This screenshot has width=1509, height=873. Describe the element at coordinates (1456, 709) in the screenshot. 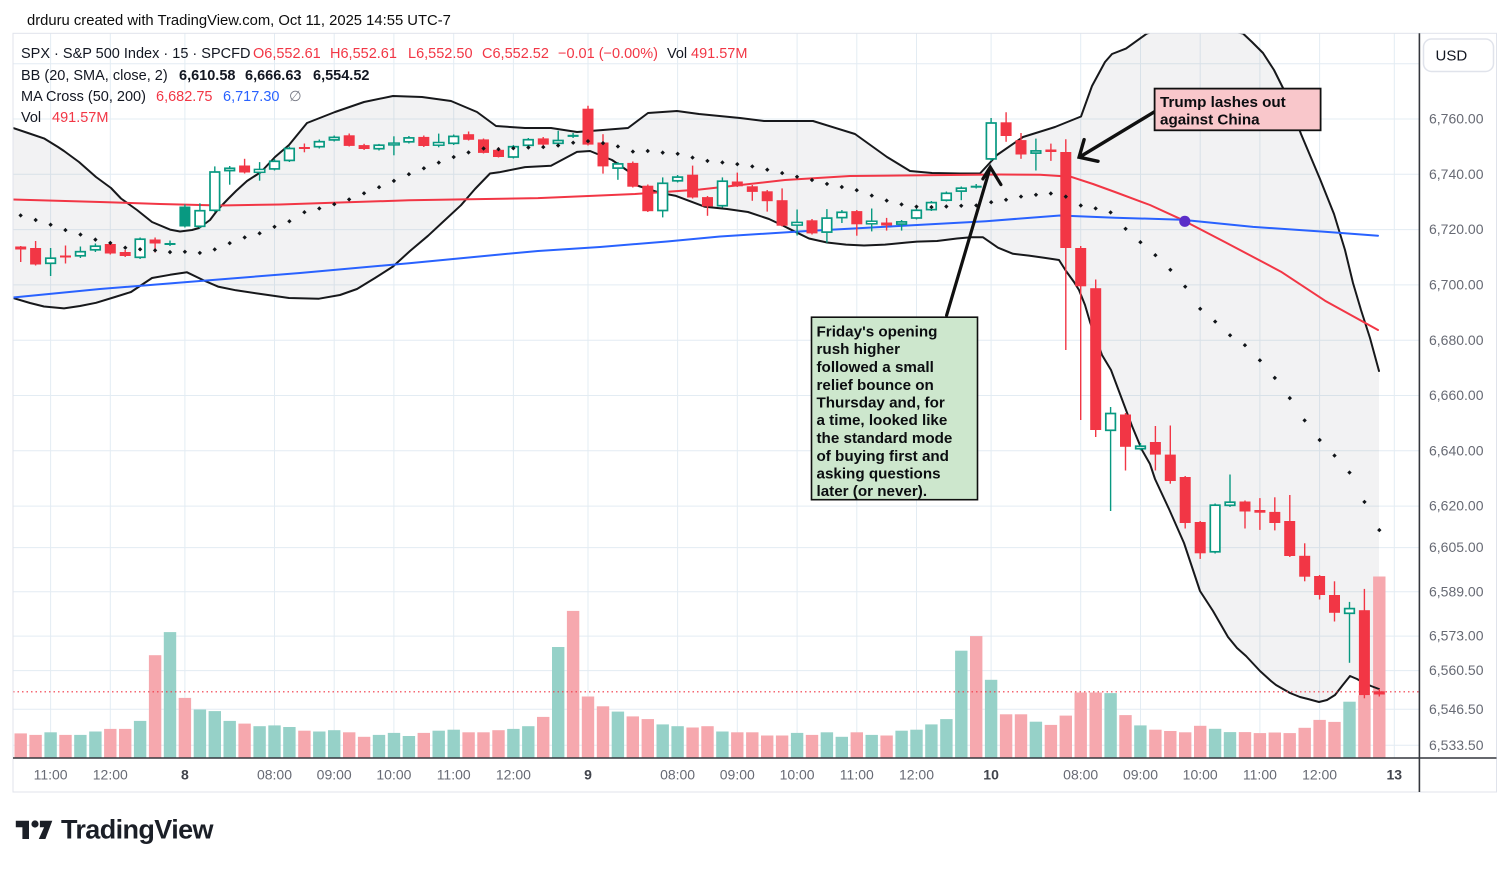

I see `svg-text: 6,546.50` at that location.